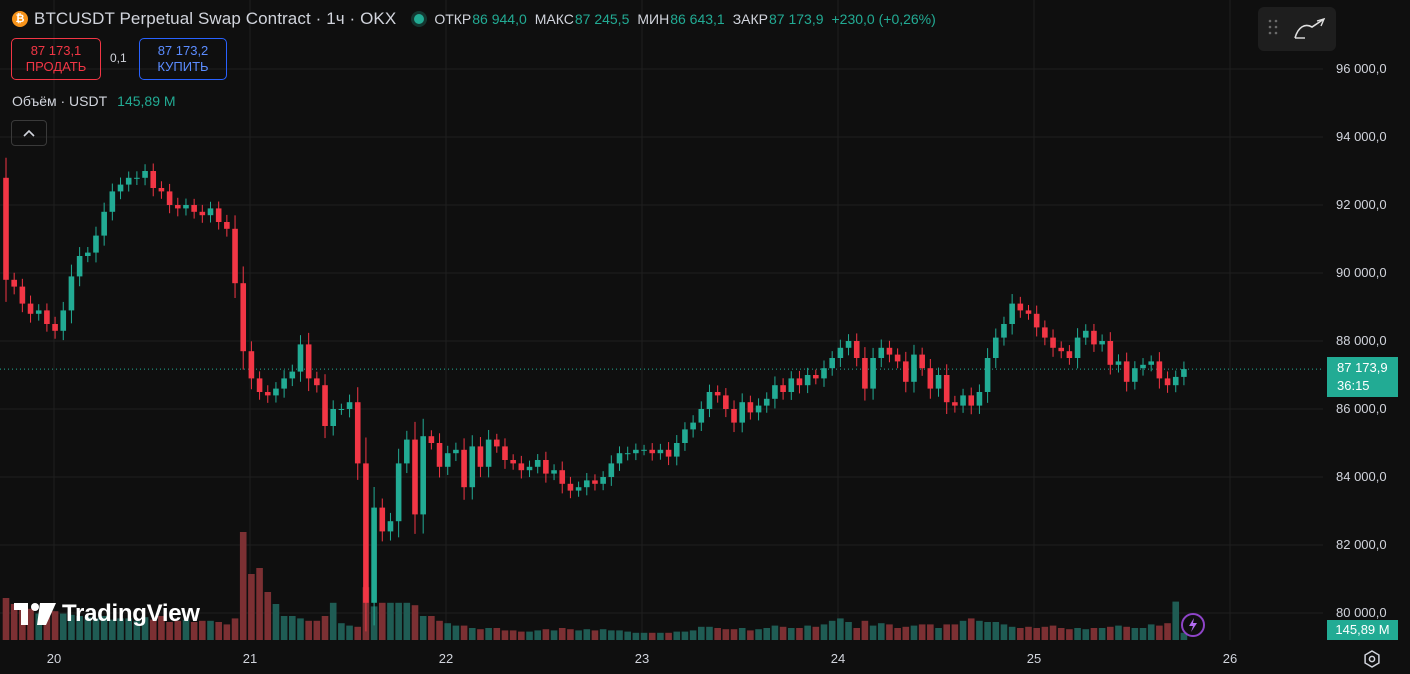 The image size is (1410, 674). I want to click on sell-button: 87 173,1 ПРОДАТЬ, so click(56, 59).